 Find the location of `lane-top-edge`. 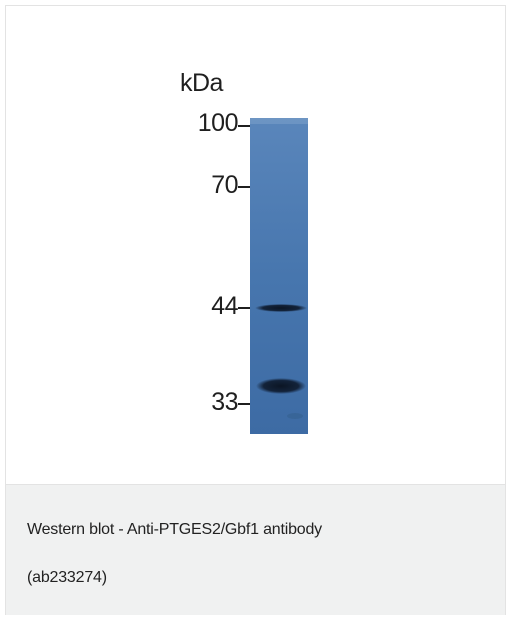

lane-top-edge is located at coordinates (279, 121).